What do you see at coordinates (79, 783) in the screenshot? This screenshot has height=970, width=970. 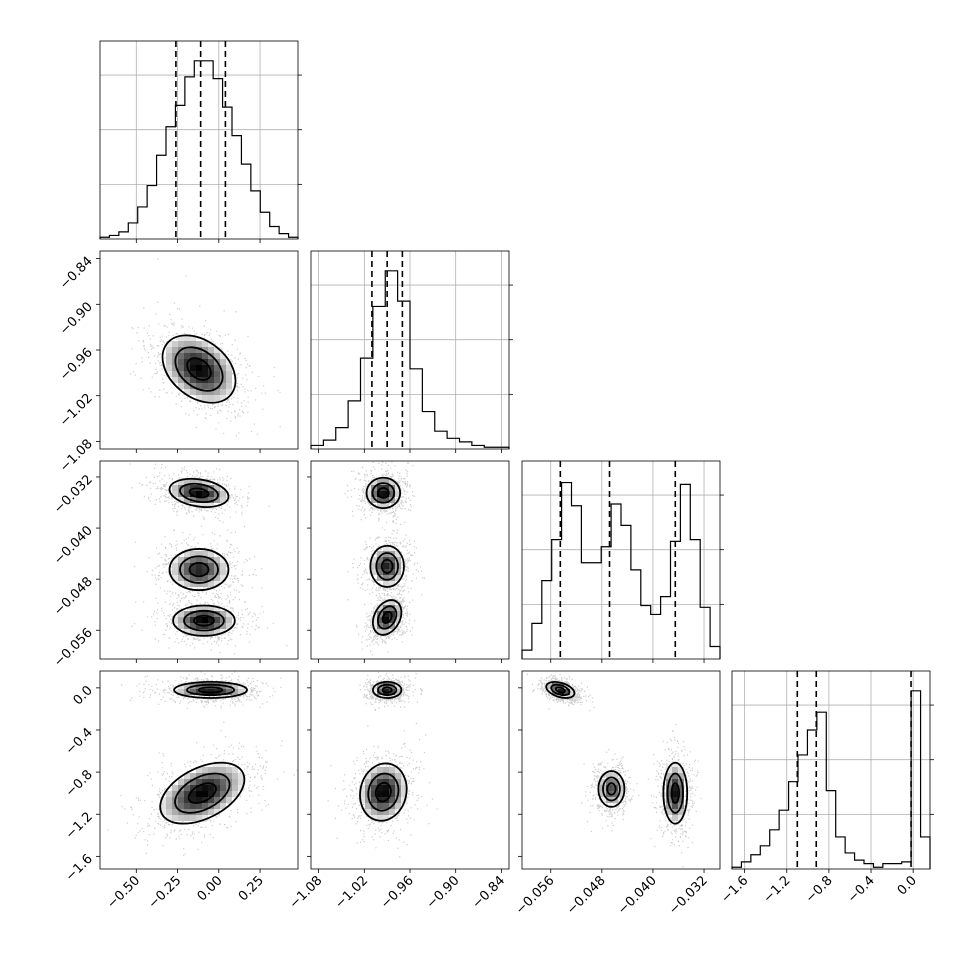 I see `y-tick-label: −0.8` at bounding box center [79, 783].